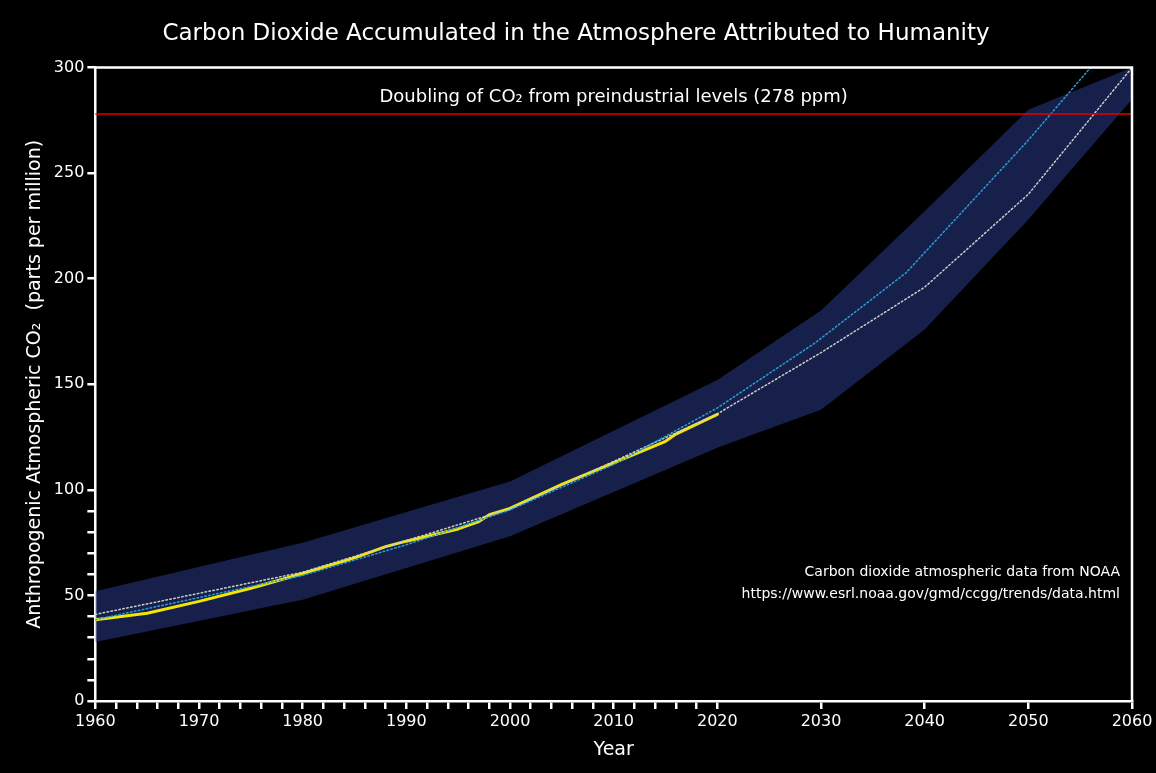 This screenshot has height=773, width=1156. What do you see at coordinates (69, 172) in the screenshot?
I see `y-tick-label: 250` at bounding box center [69, 172].